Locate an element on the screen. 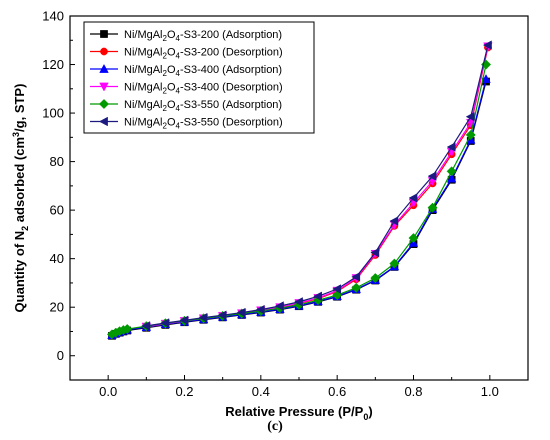 The width and height of the screenshot is (550, 440). x-axis-title: Relative Pressure (P/P0) is located at coordinates (298, 413).